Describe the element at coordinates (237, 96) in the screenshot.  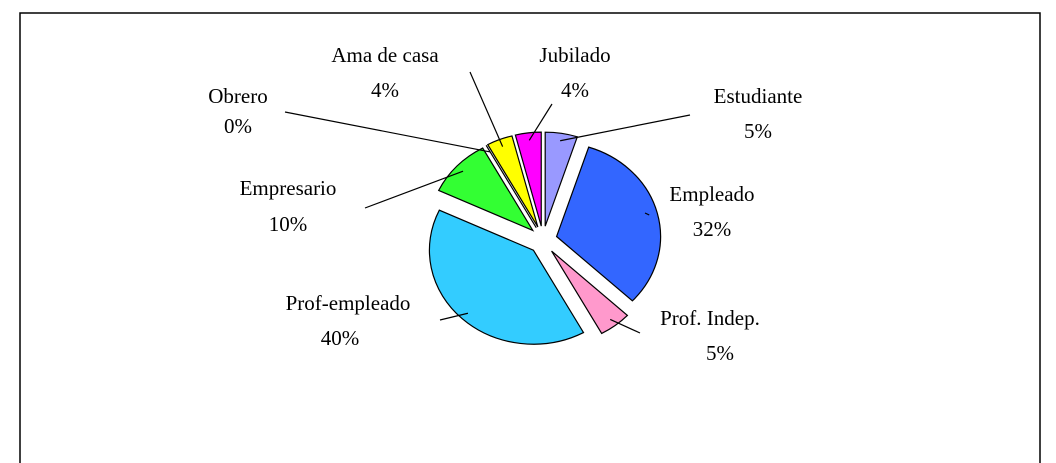
I see `slice-label: Obrero` at that location.